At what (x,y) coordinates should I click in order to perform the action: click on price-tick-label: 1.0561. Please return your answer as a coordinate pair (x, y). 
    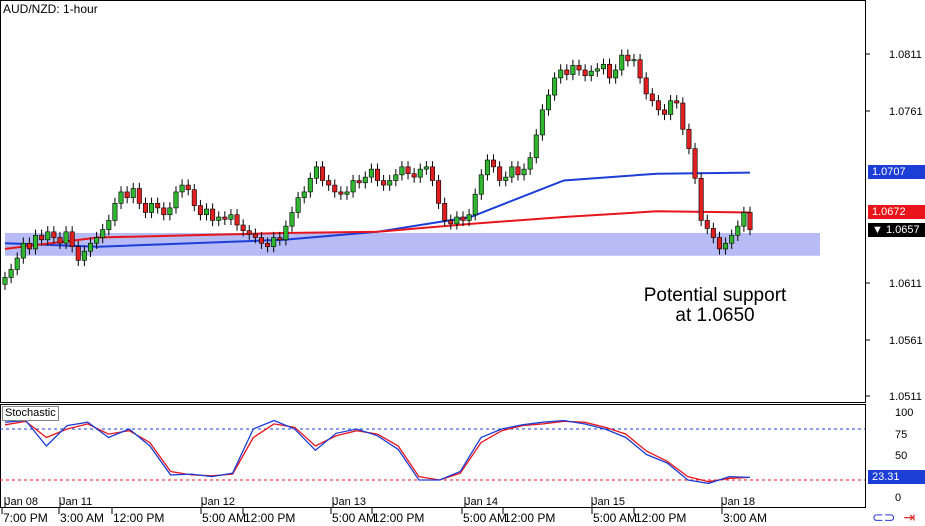
    Looking at the image, I should click on (906, 341).